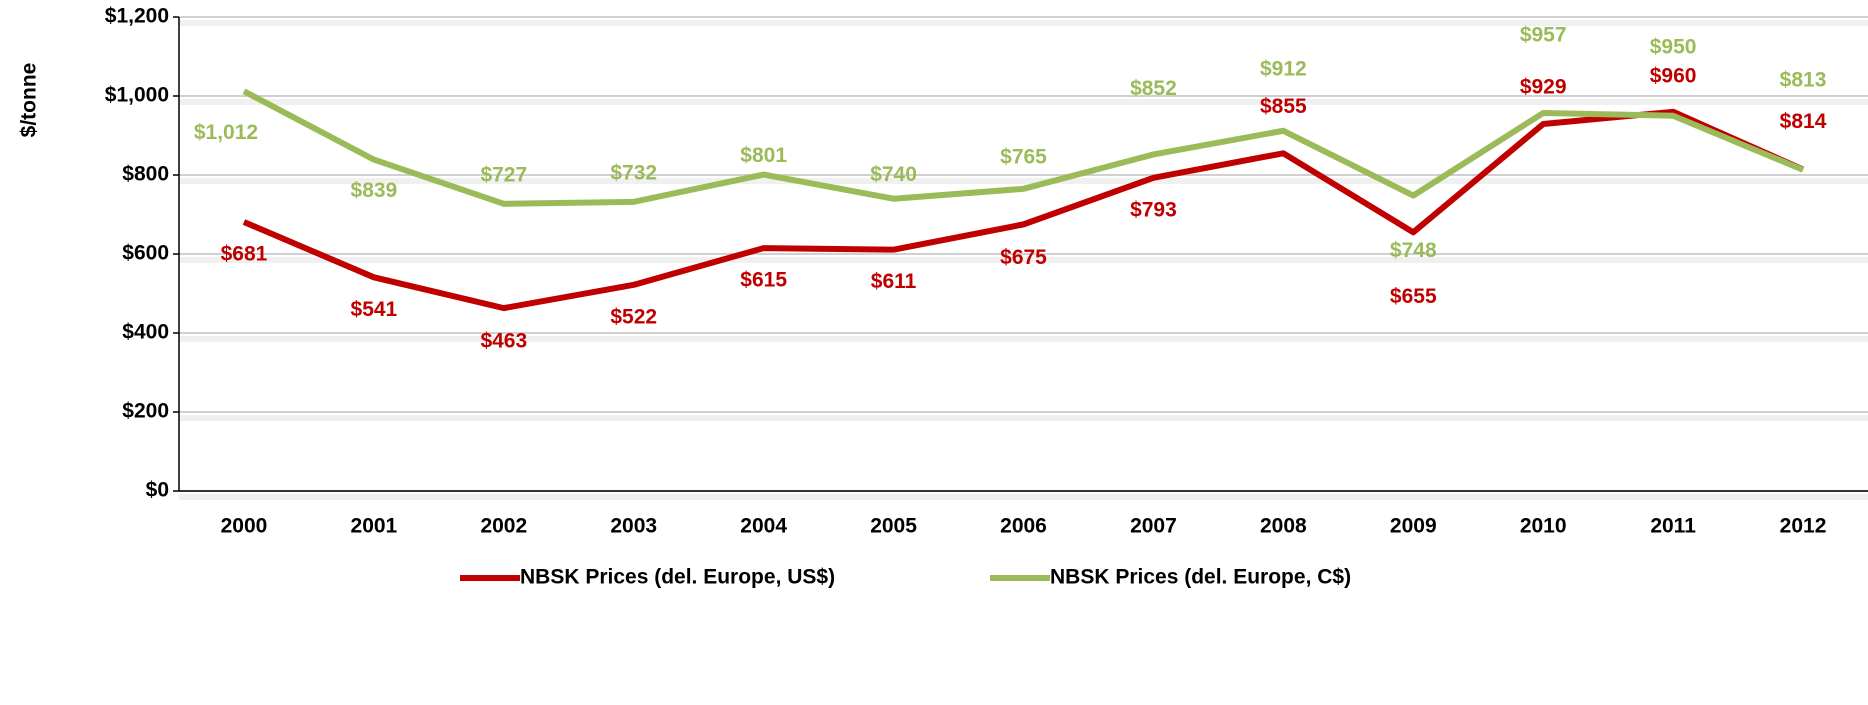  What do you see at coordinates (1283, 106) in the screenshot?
I see `data-label: $855` at bounding box center [1283, 106].